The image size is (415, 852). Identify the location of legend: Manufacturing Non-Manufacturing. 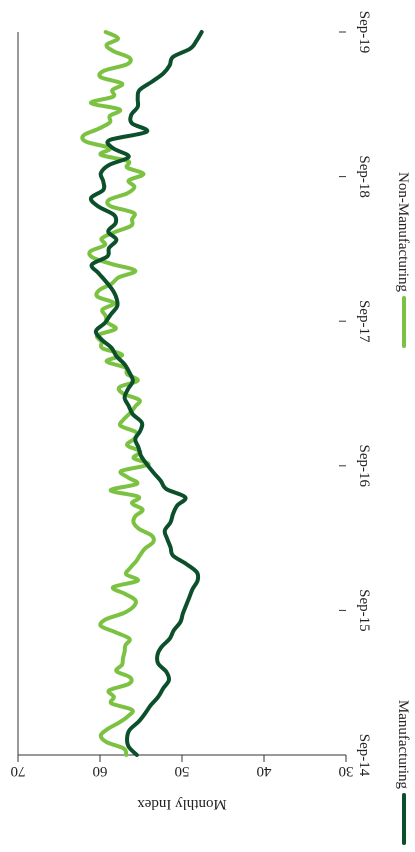
(403, 508).